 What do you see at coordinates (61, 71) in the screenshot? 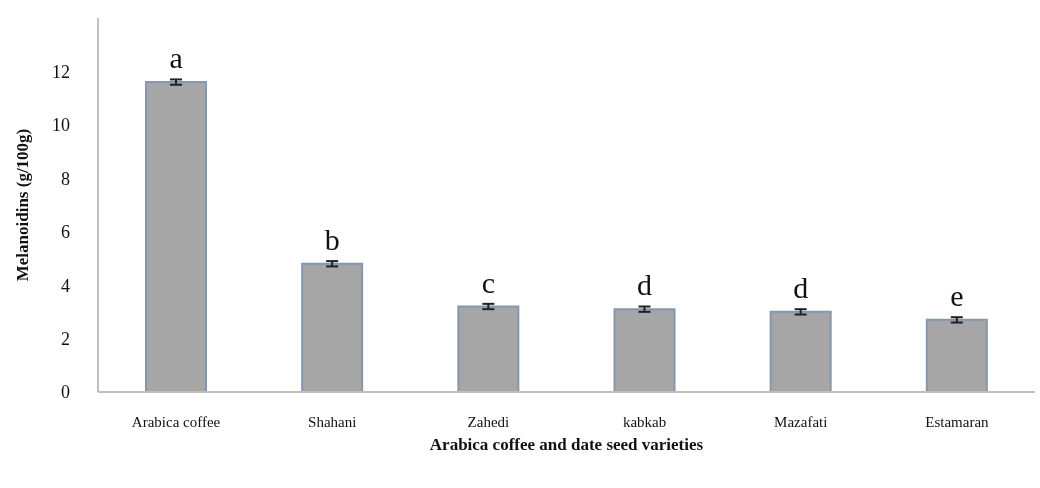
I see `y-tick-label: 12` at bounding box center [61, 71].